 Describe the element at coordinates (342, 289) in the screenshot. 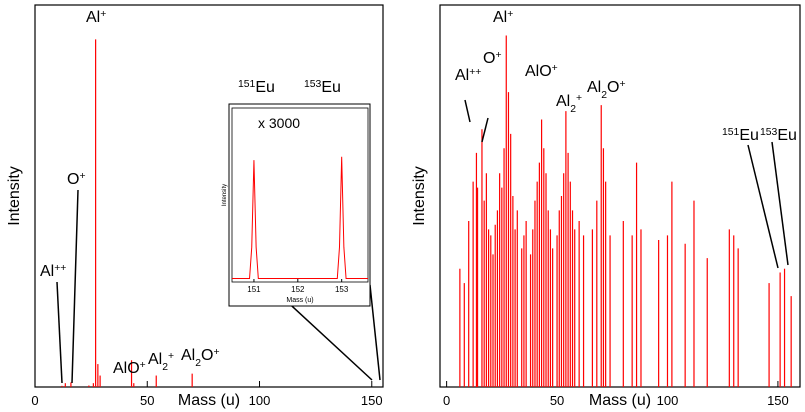

I see `x-tick-label: 153` at that location.